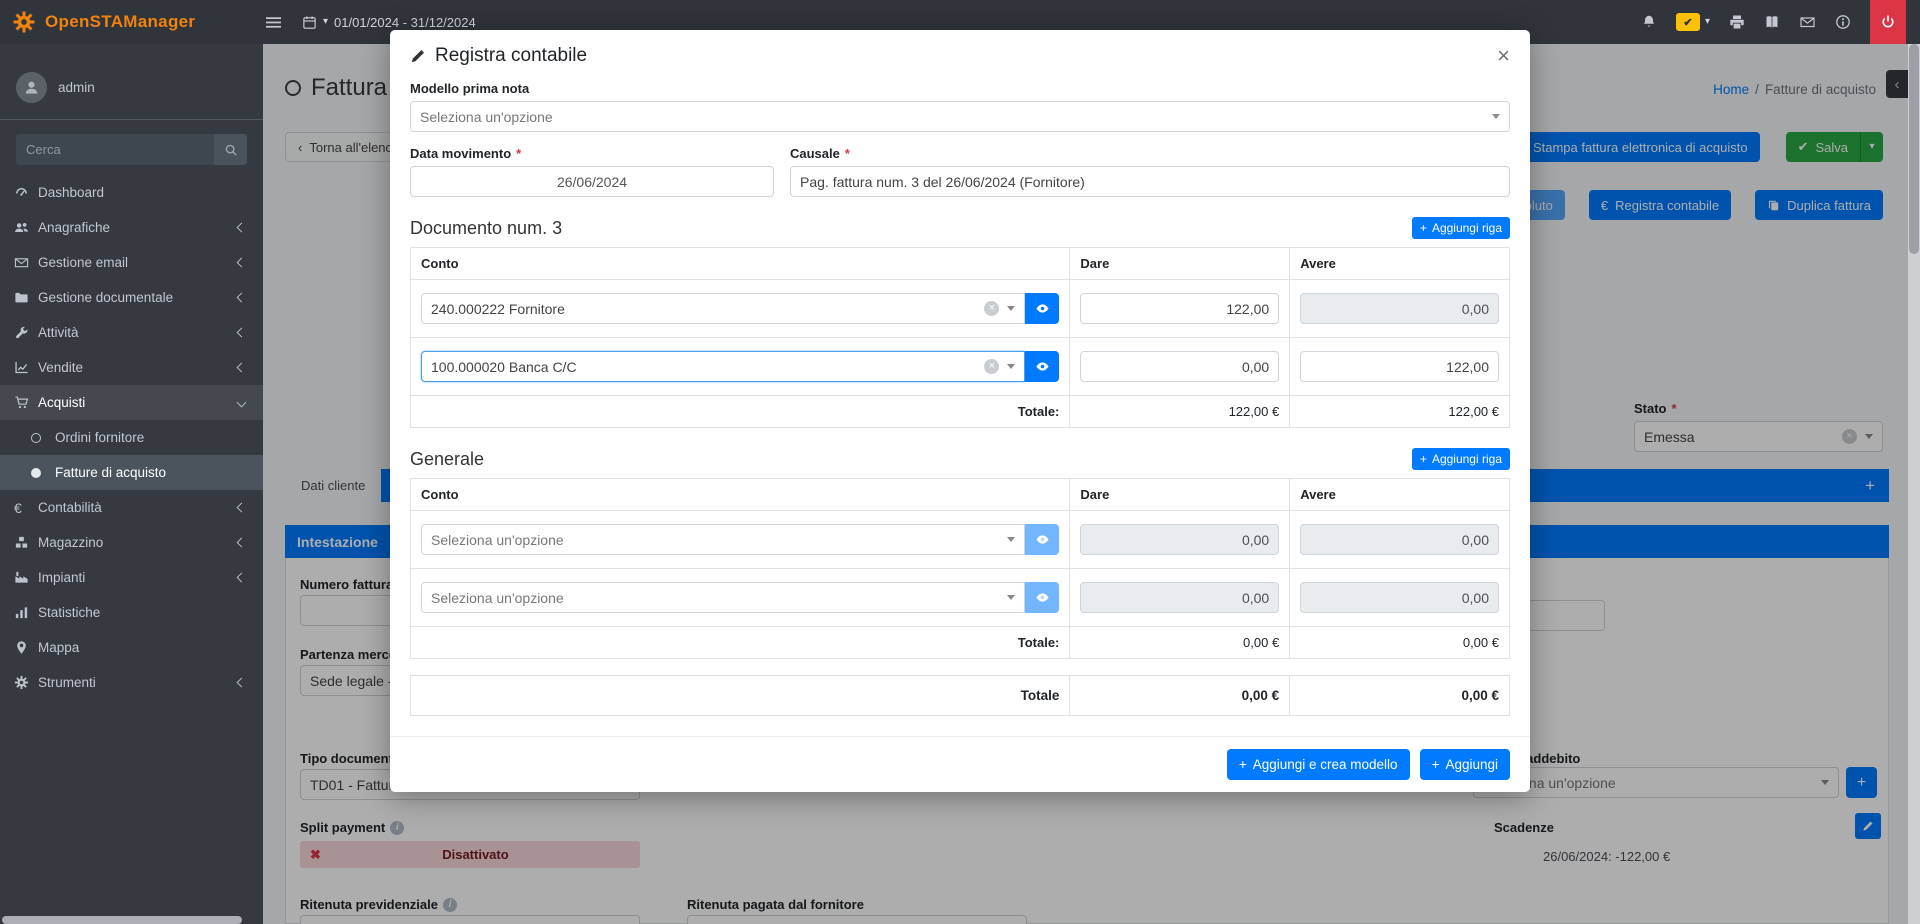 The image size is (1920, 924). I want to click on book-icon, so click(1772, 22).